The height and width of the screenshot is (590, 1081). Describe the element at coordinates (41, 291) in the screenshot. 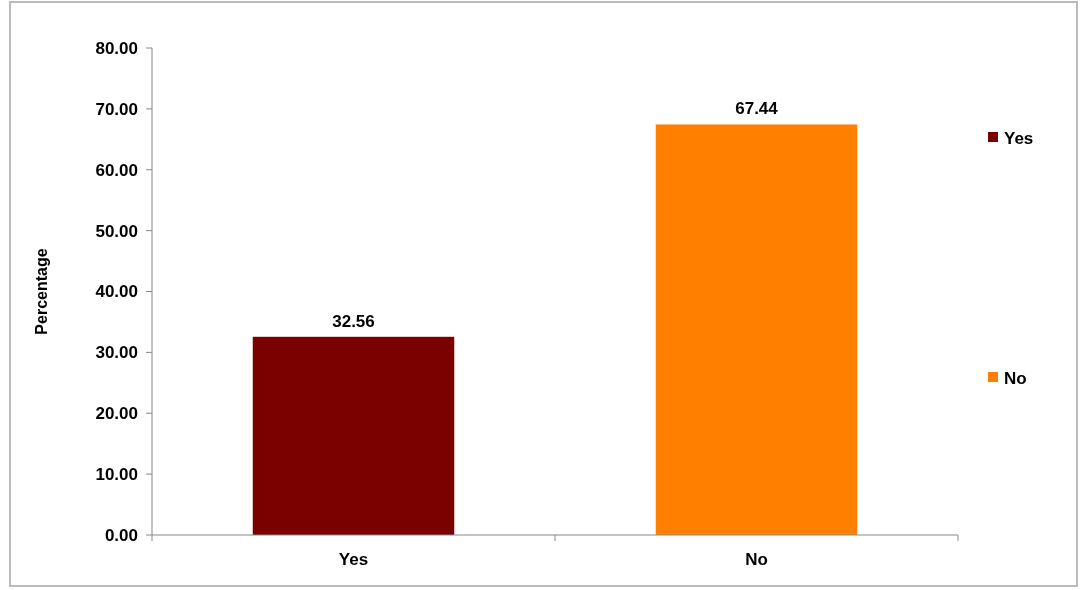

I see `y-axis-title: Percentage` at that location.